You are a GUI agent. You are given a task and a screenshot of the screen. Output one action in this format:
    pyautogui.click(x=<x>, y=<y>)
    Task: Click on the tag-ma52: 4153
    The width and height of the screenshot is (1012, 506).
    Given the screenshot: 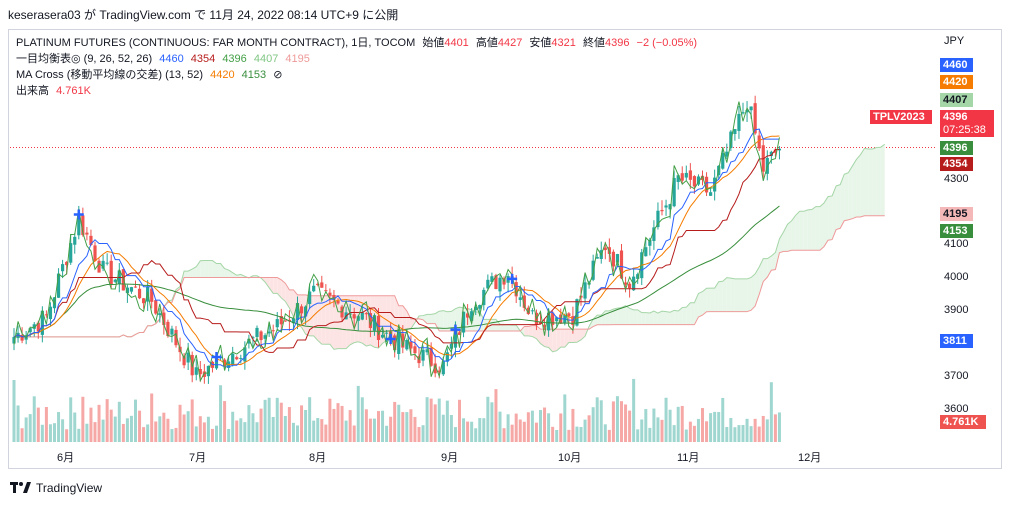 What is the action you would take?
    pyautogui.click(x=956, y=231)
    